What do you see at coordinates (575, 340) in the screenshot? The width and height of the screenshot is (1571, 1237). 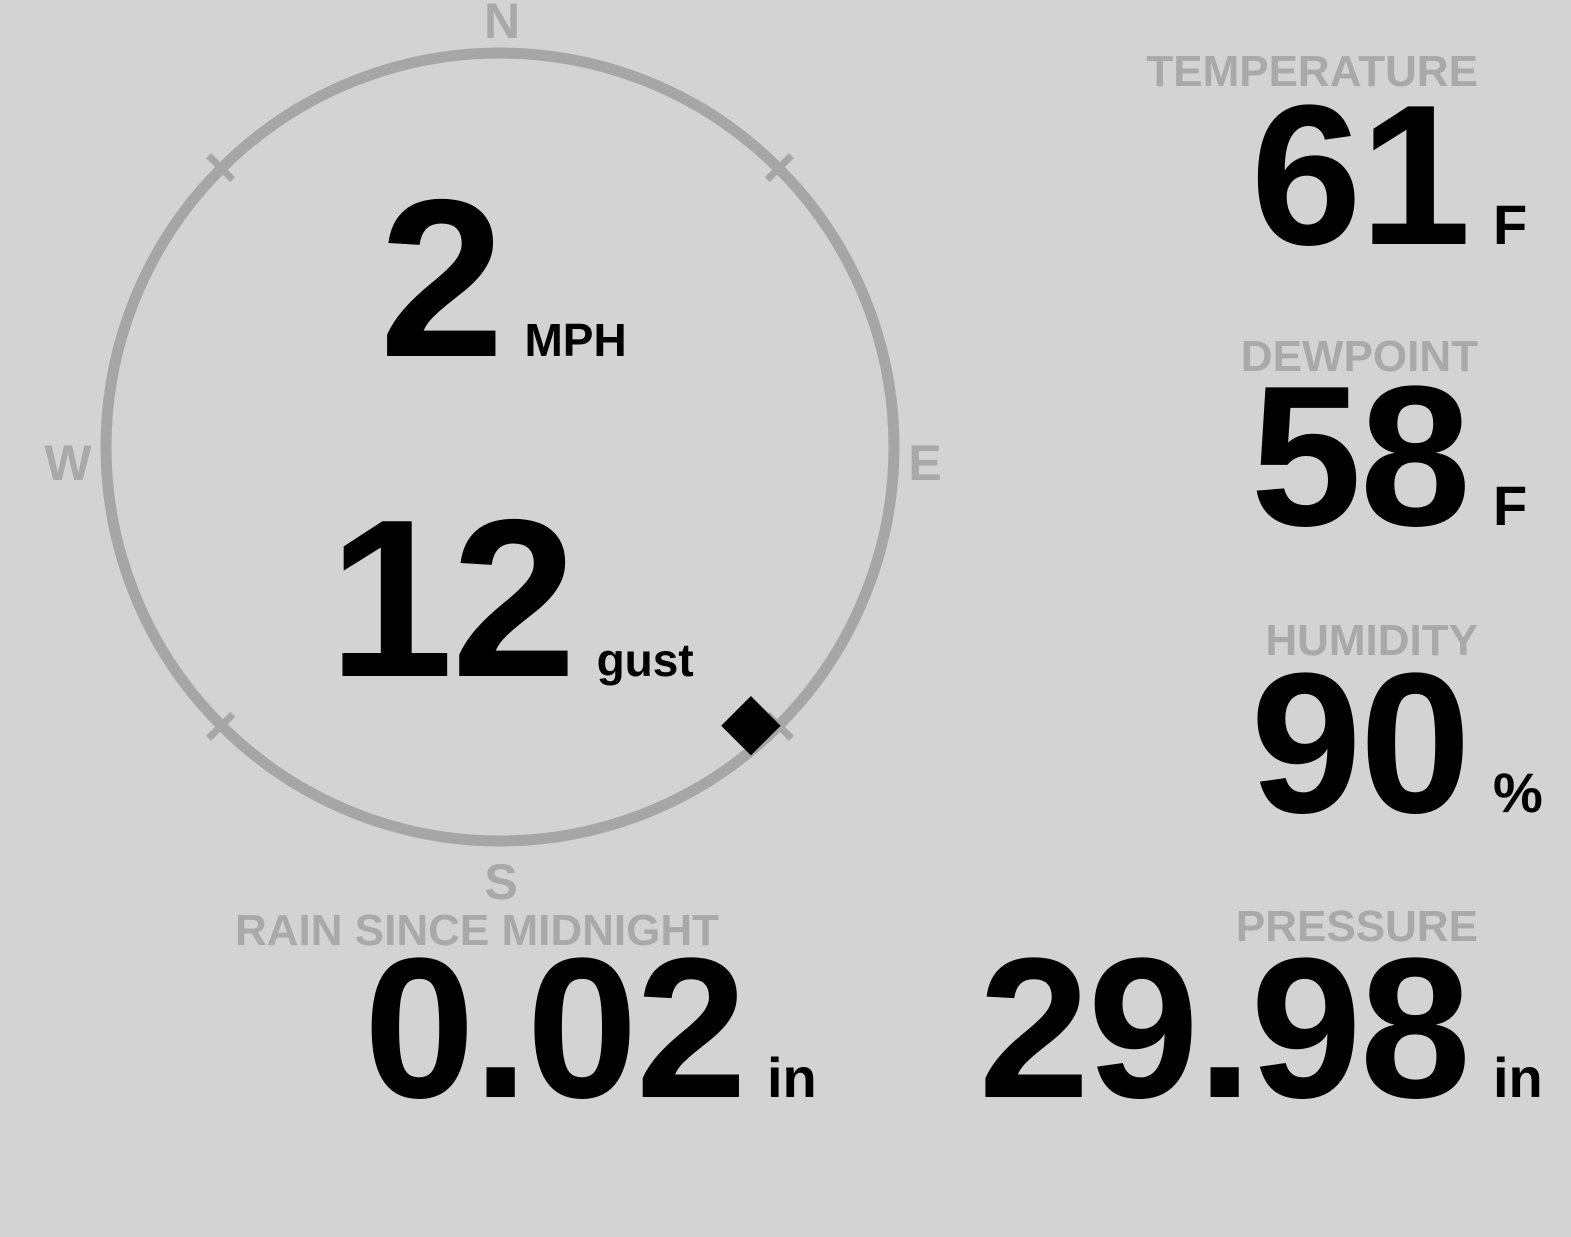 I see `wind-speed-unit: MPH` at bounding box center [575, 340].